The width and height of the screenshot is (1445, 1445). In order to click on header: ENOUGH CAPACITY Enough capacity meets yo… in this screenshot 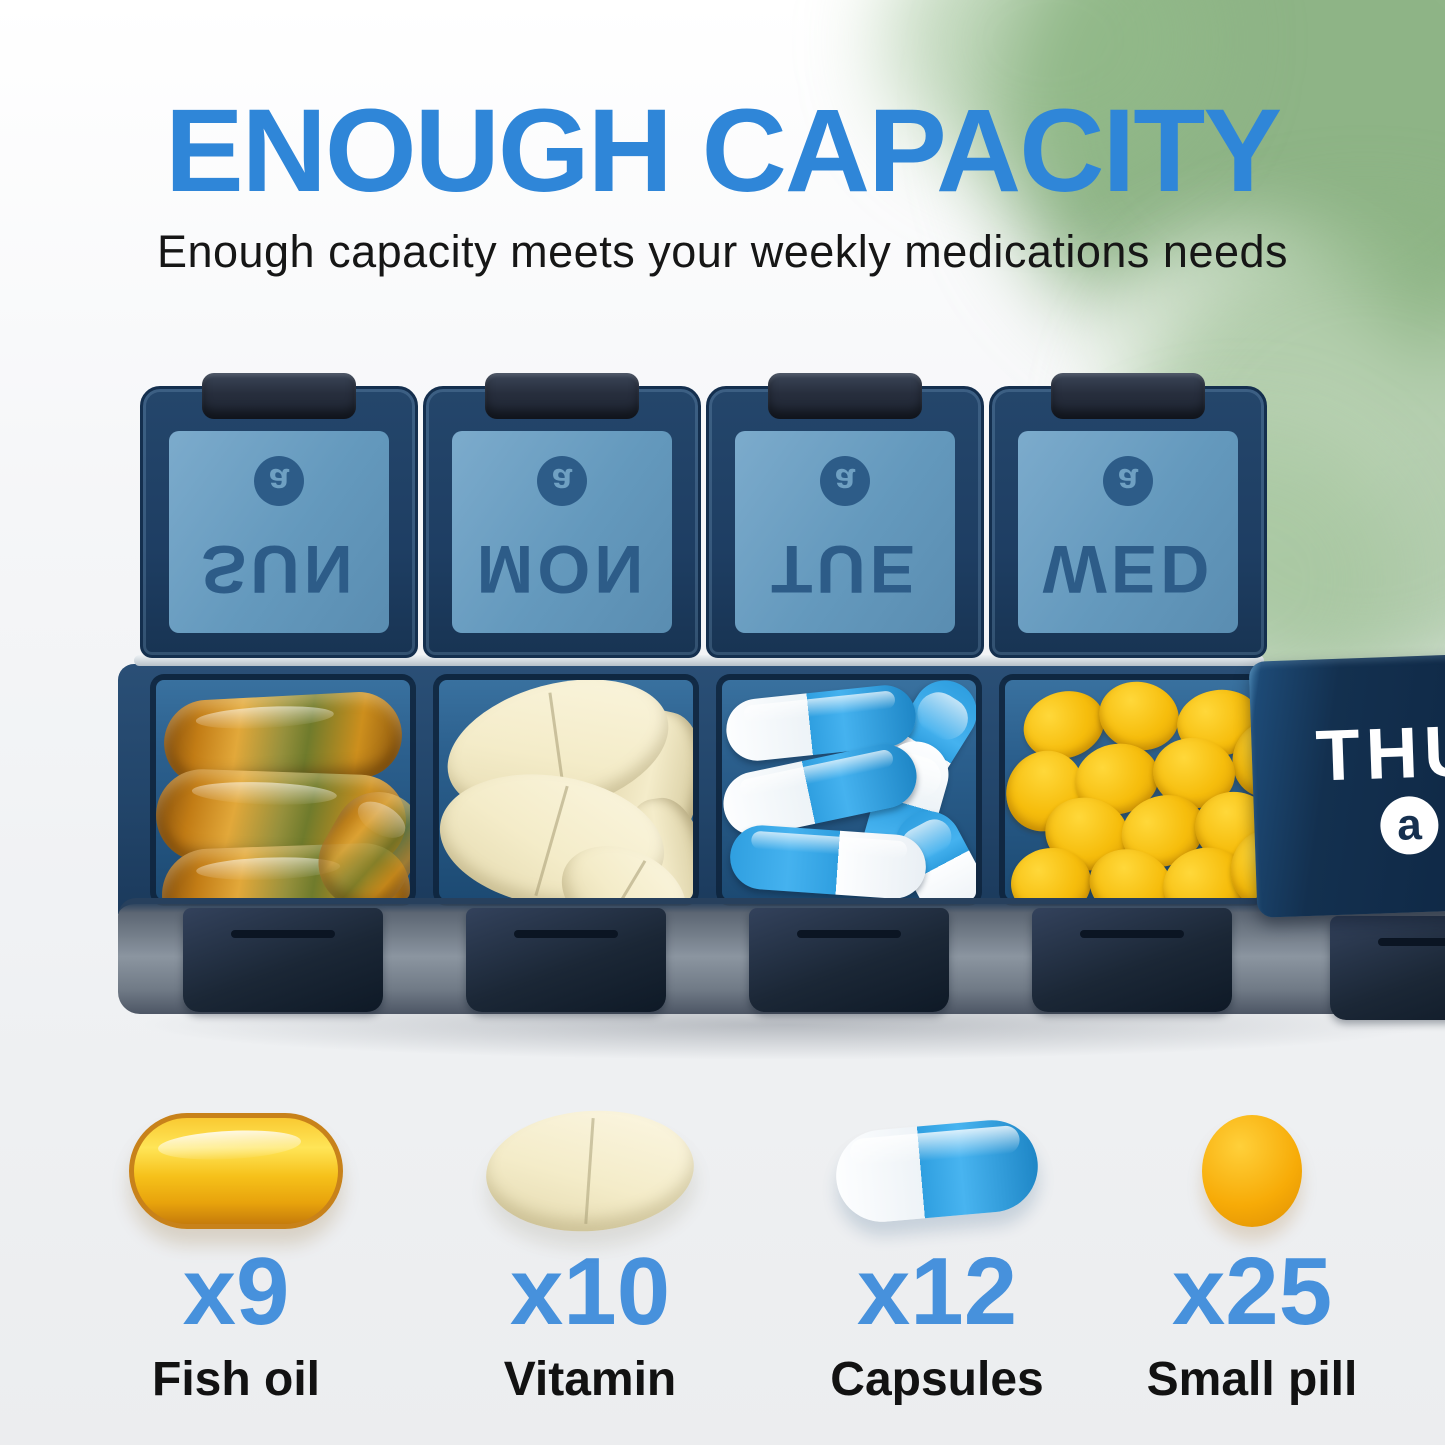, I will do `click(722, 185)`.